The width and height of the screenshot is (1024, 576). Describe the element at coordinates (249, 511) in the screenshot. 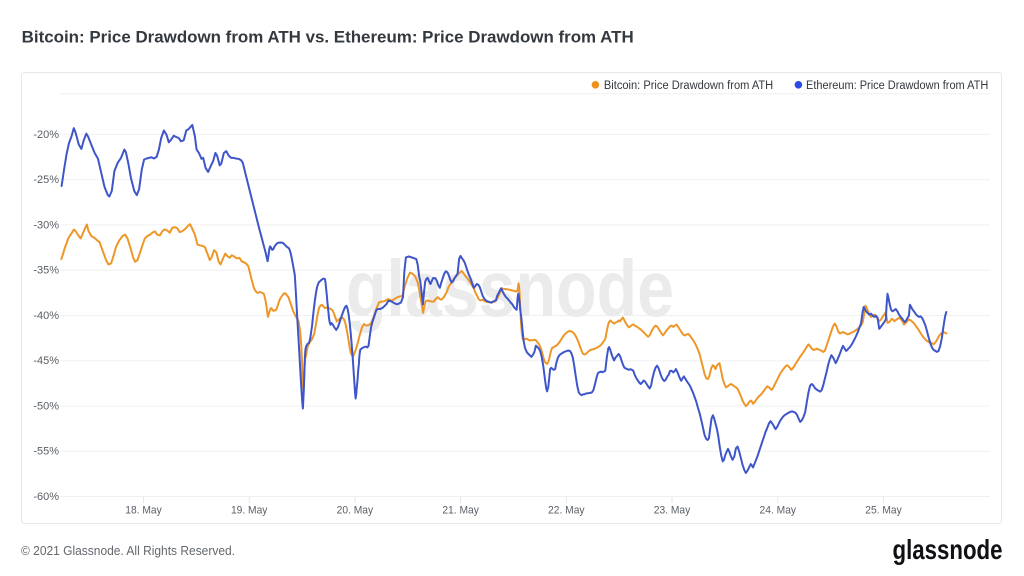

I see `svg-text: 19. May` at that location.